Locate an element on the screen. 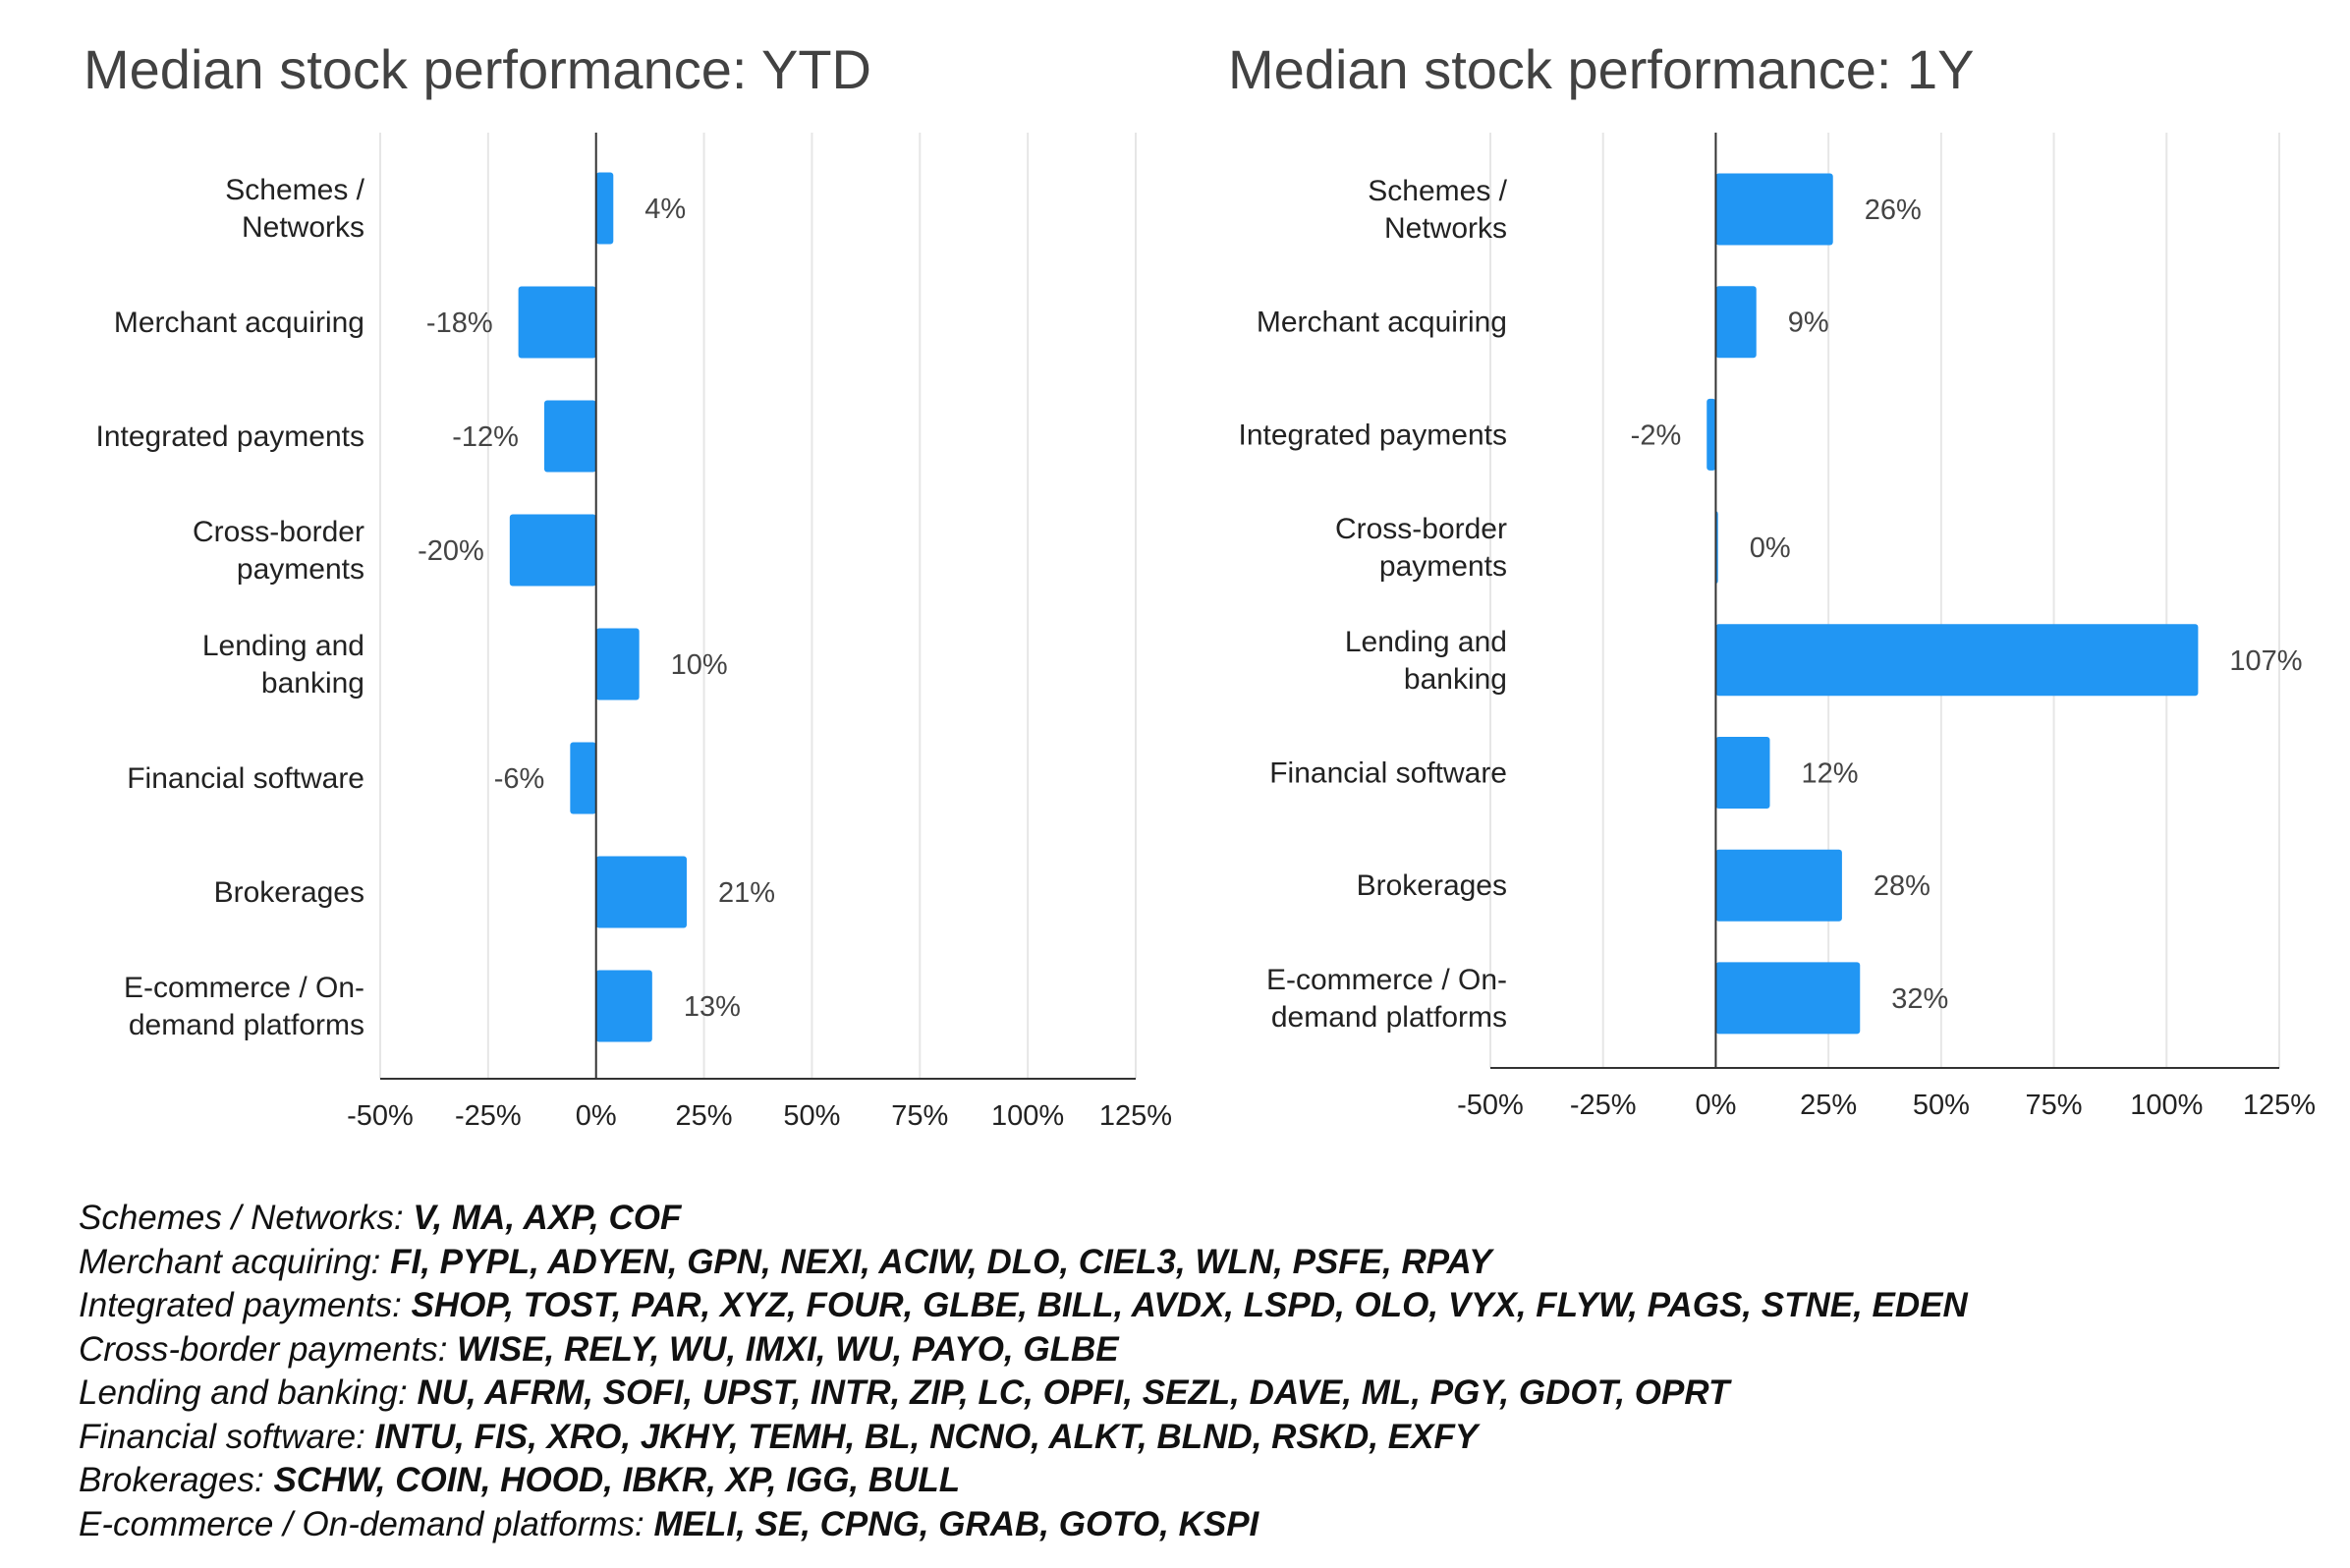 The width and height of the screenshot is (2350, 1568). category-label-1y: Schemes / is located at coordinates (1437, 191).